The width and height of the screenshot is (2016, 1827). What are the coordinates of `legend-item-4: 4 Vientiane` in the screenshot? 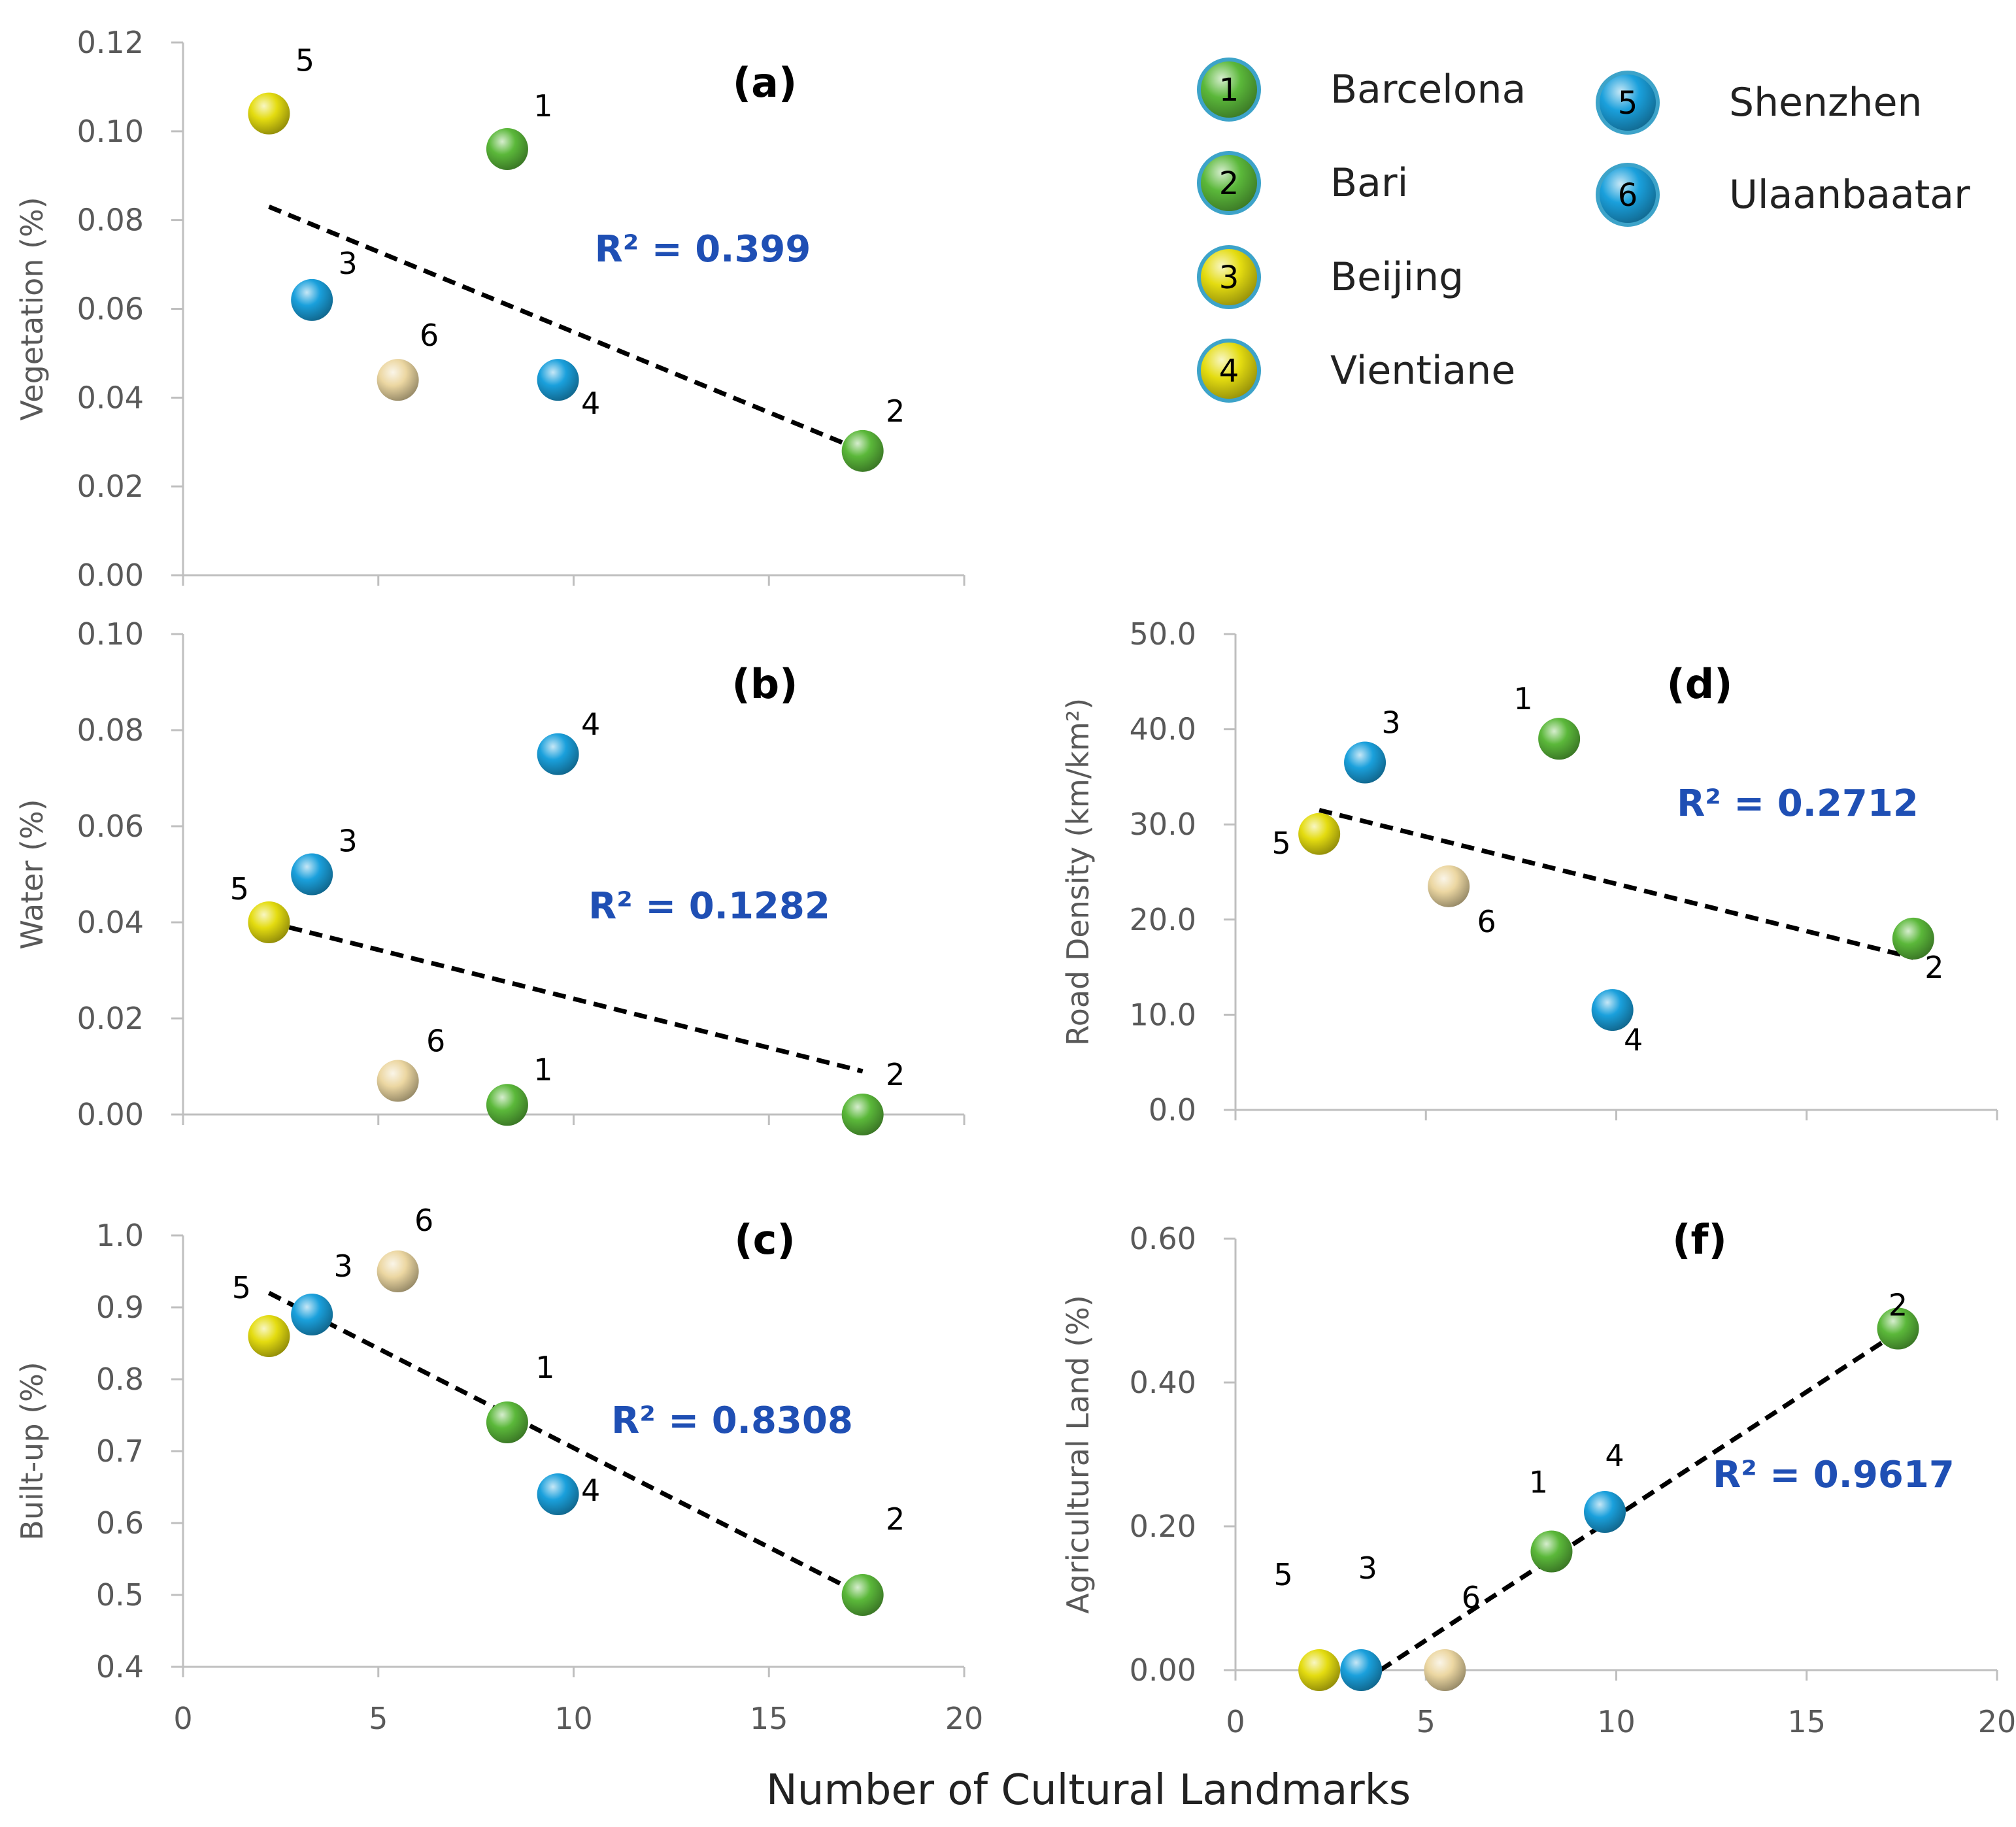 It's located at (1356, 371).